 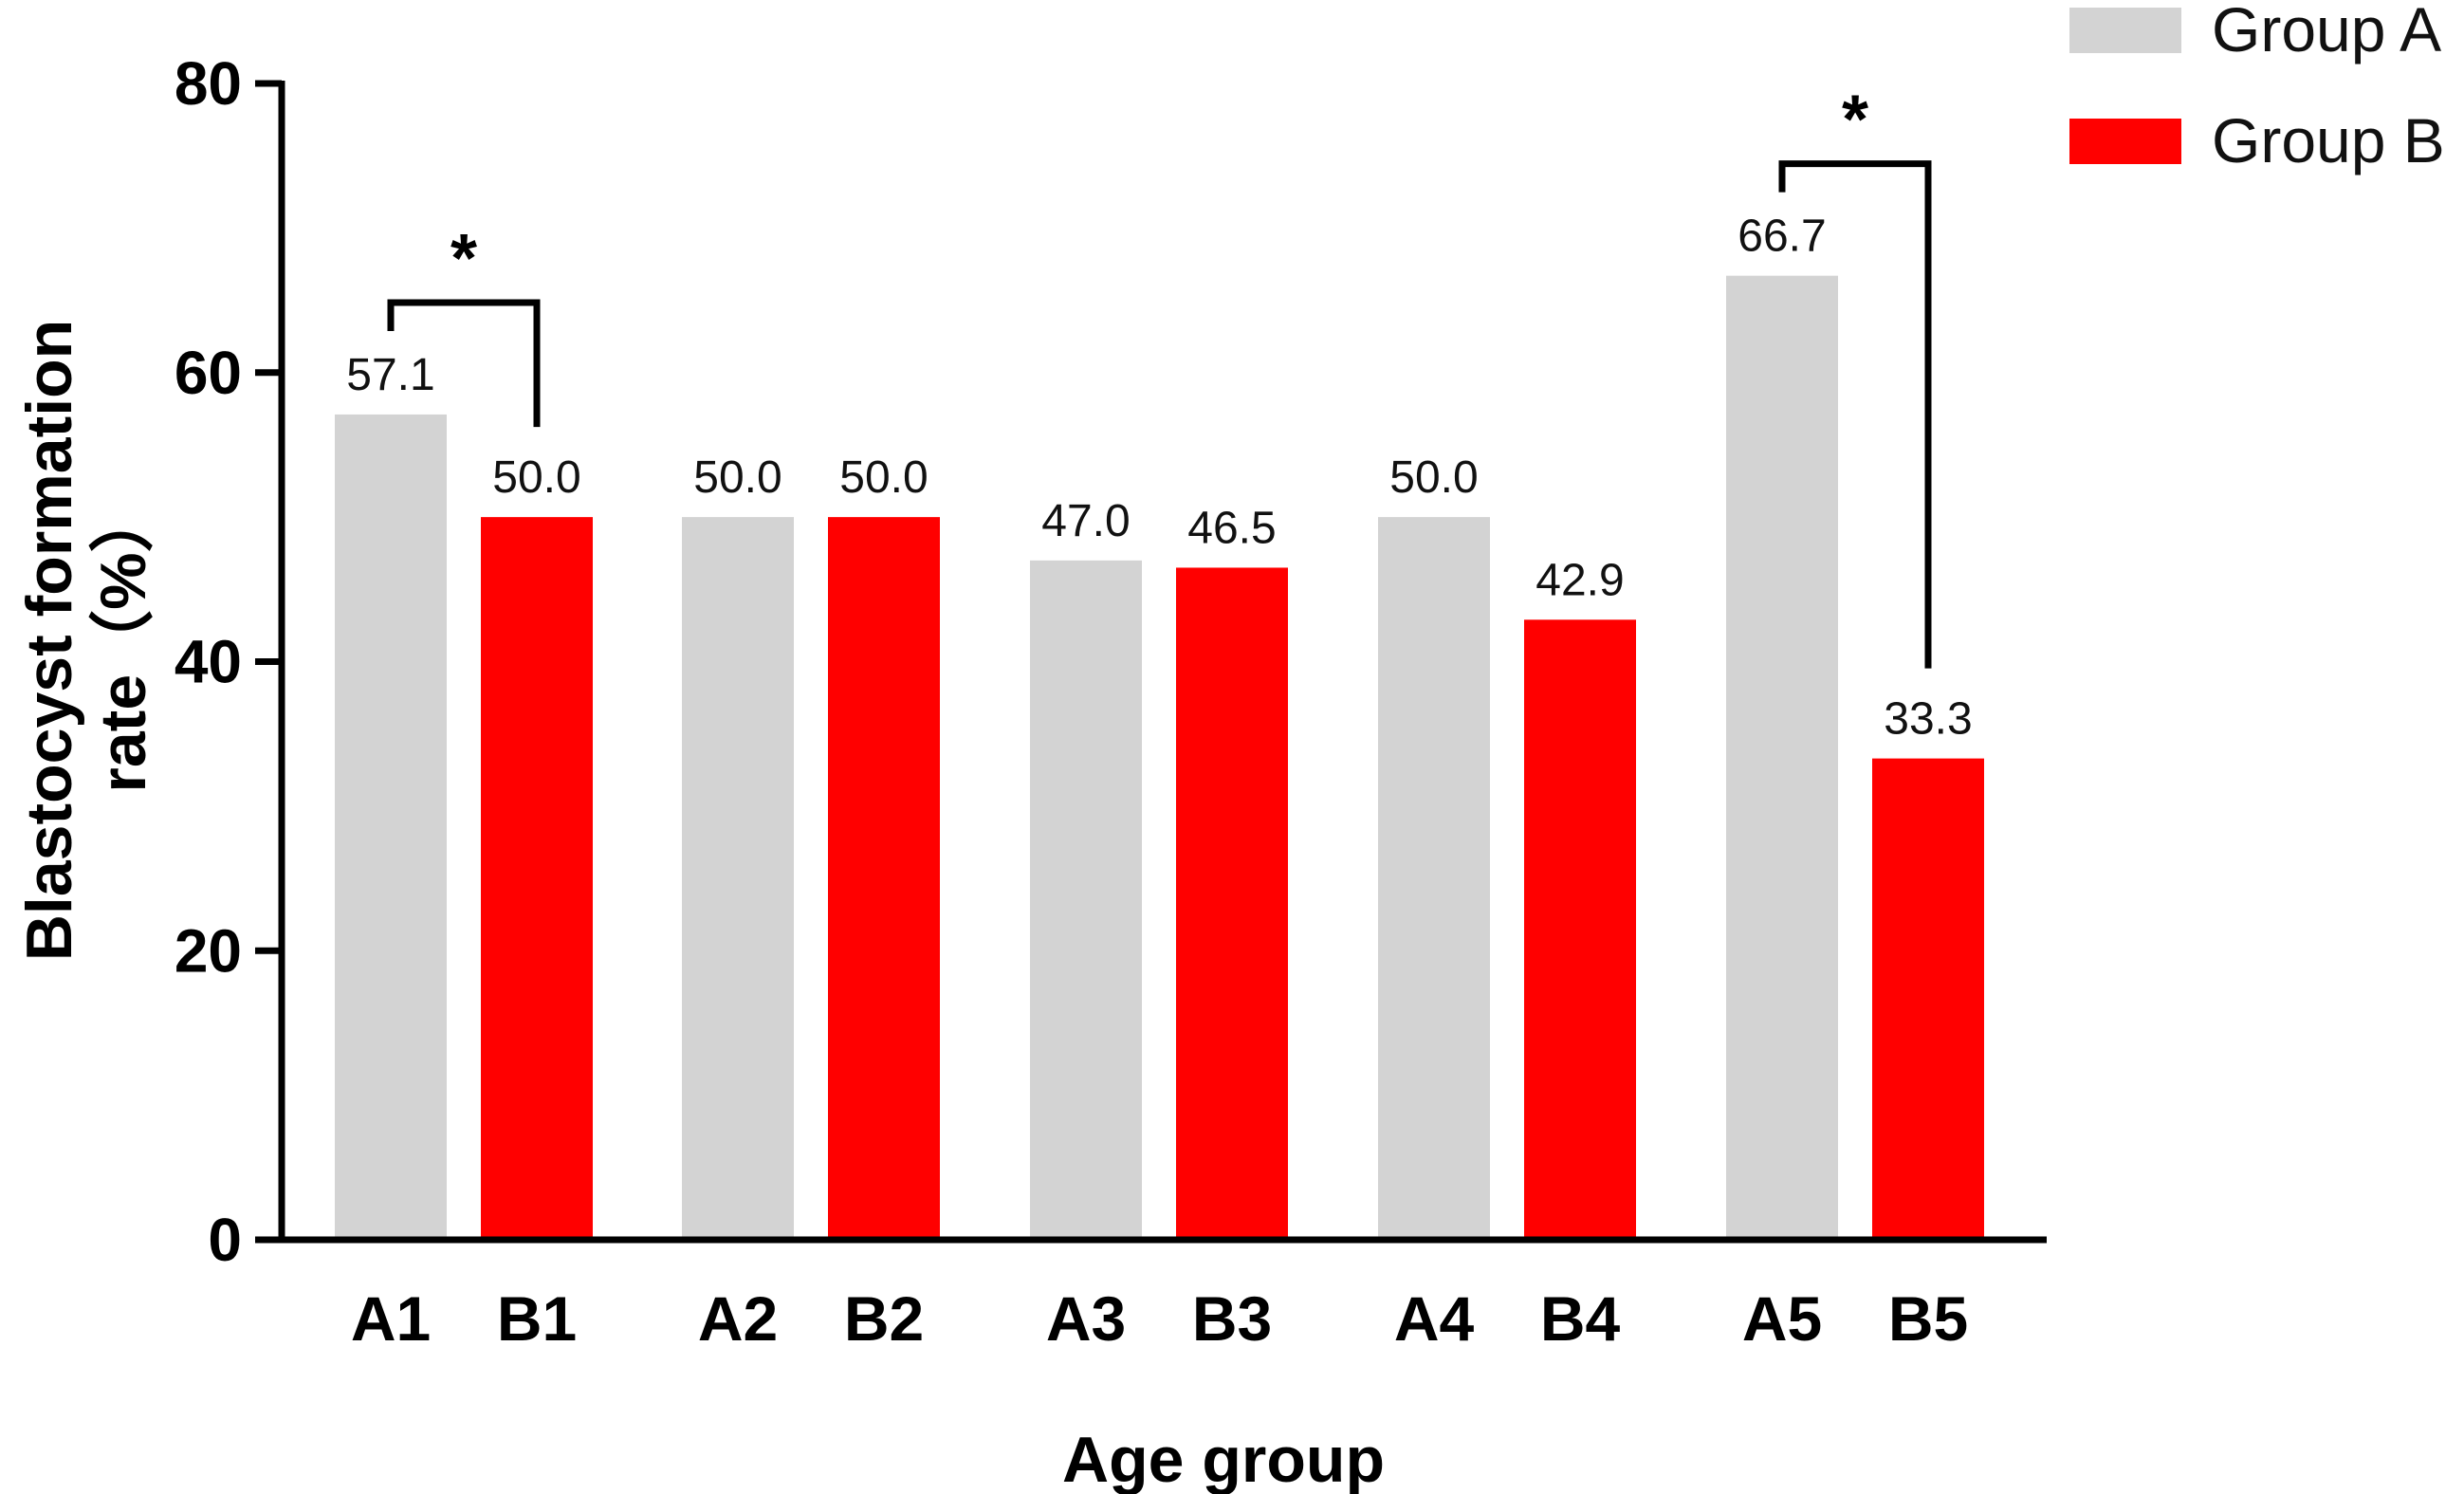 What do you see at coordinates (1580, 929) in the screenshot?
I see `bar-b4` at bounding box center [1580, 929].